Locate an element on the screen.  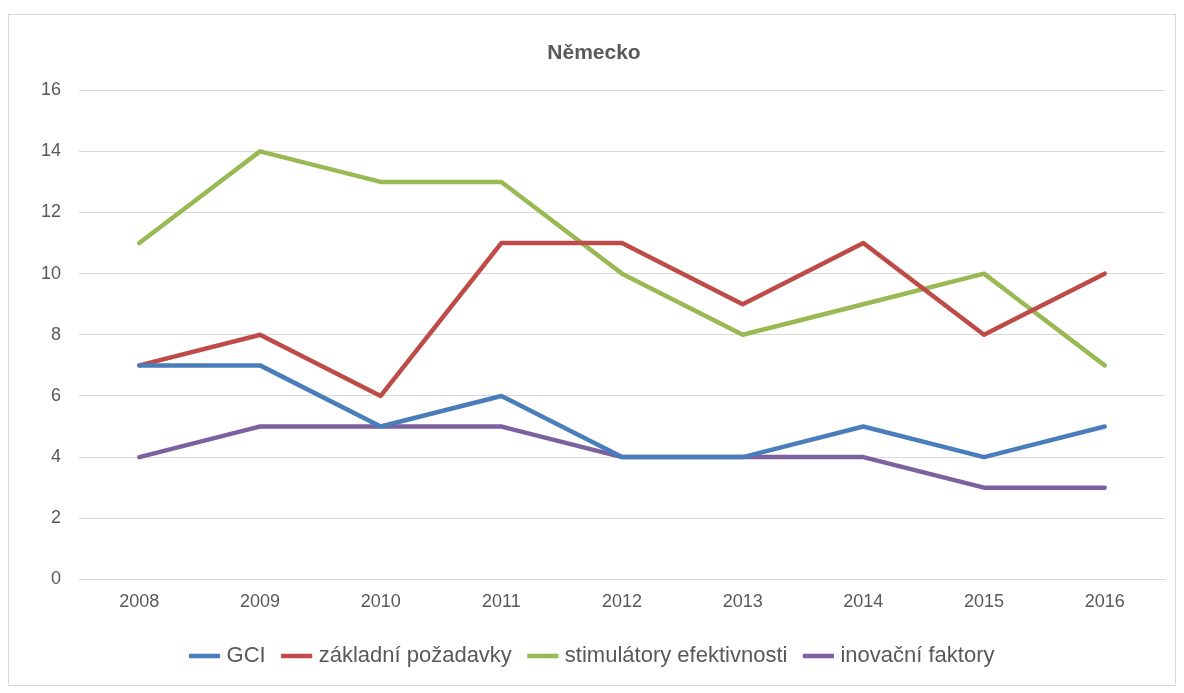
y-tick-label: 12 is located at coordinates (51, 211).